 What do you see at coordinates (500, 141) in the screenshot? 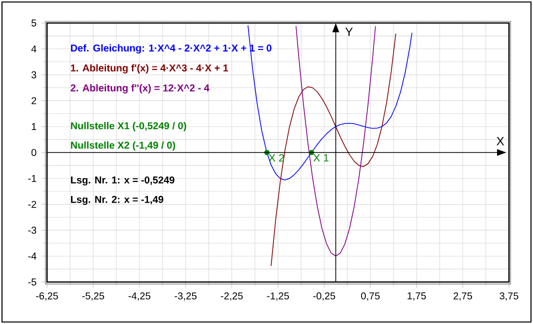
I see `x-axis-title: X` at bounding box center [500, 141].